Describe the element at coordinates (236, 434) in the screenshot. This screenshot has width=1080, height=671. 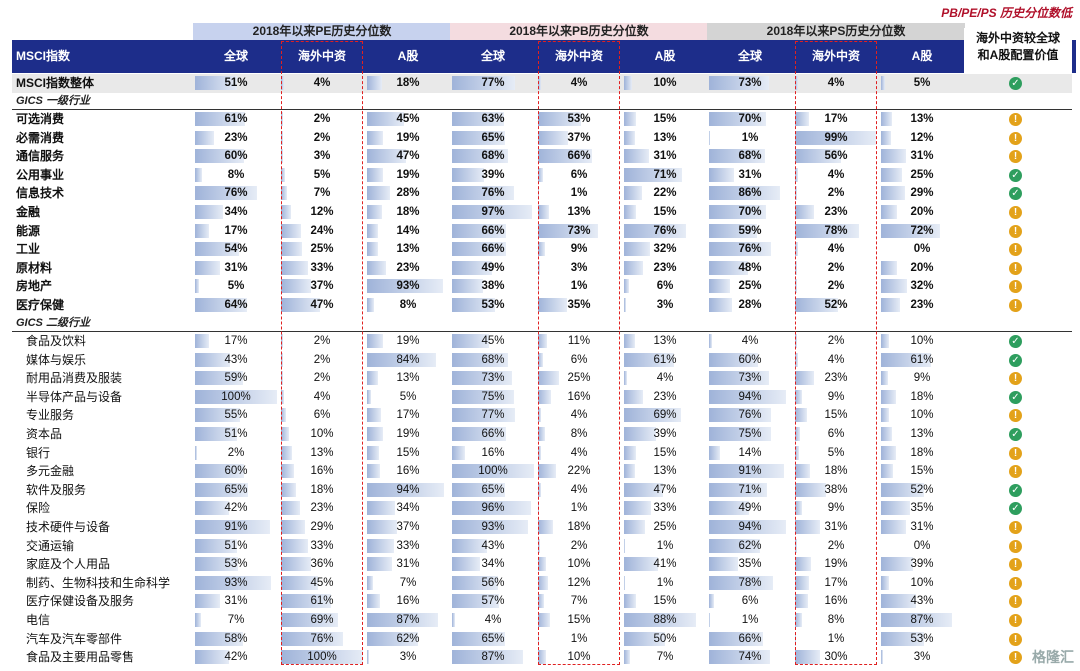
I see `value-cell: 51%` at that location.